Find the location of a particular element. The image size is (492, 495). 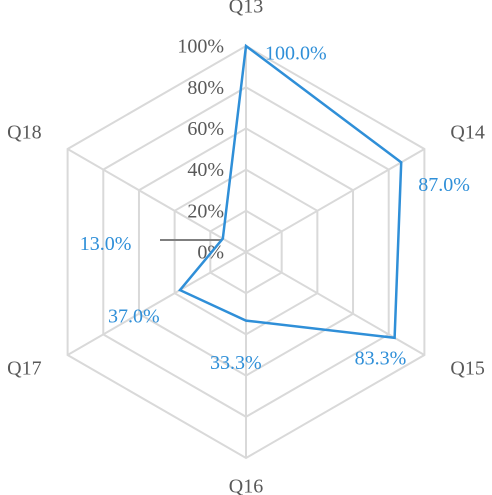

value-label: 37.0% is located at coordinates (134, 317).